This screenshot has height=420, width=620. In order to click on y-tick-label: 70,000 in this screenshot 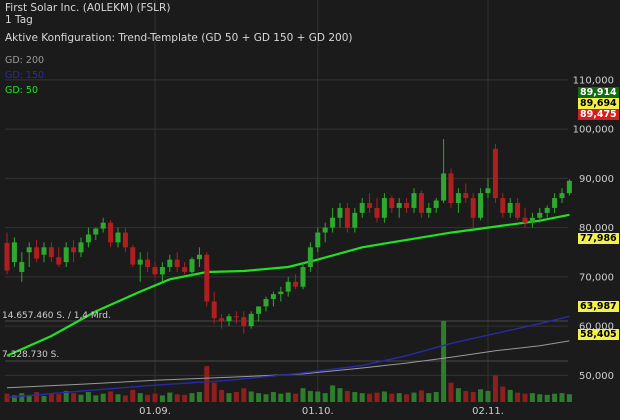, I will do `click(596, 277)`.